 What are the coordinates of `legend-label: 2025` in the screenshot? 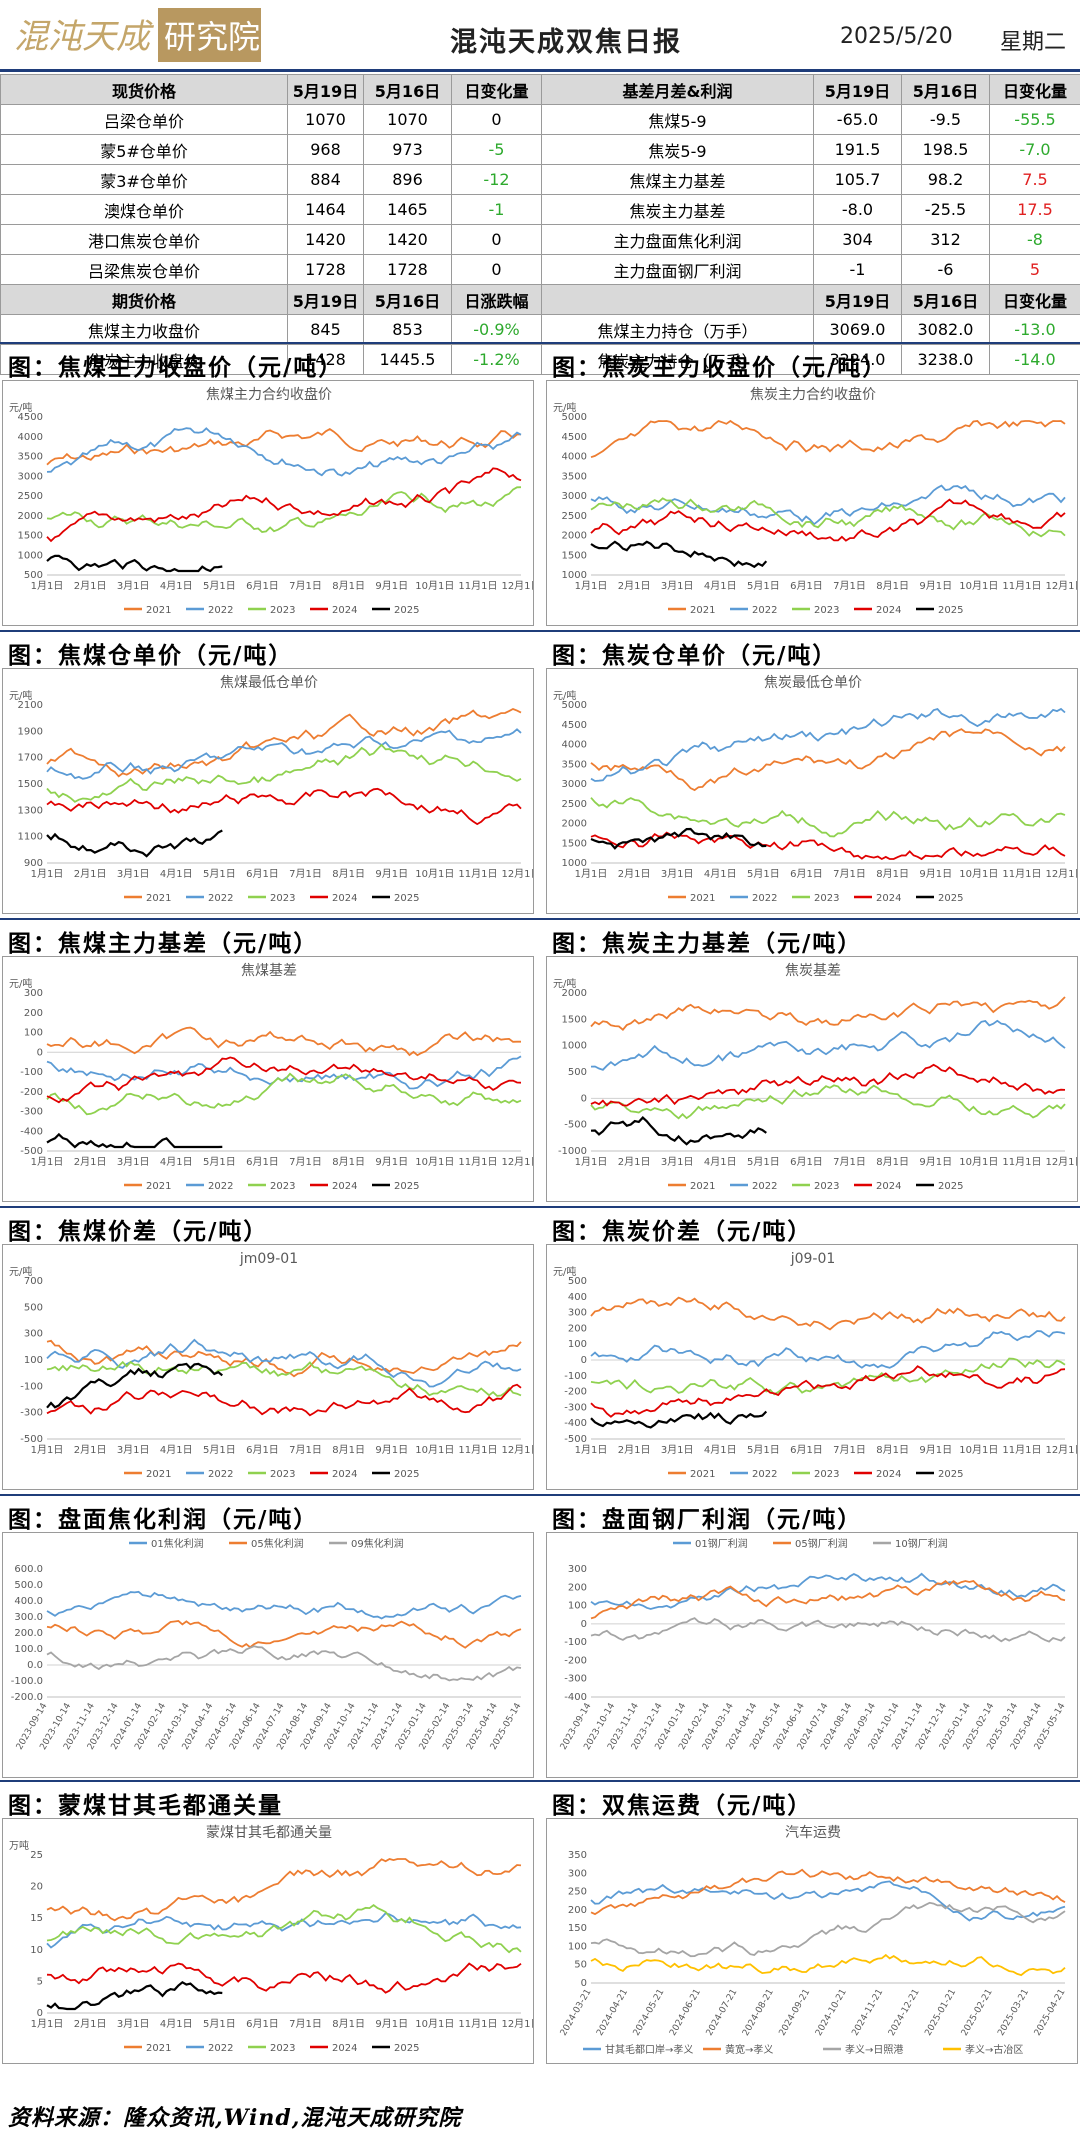 It's located at (950, 898).